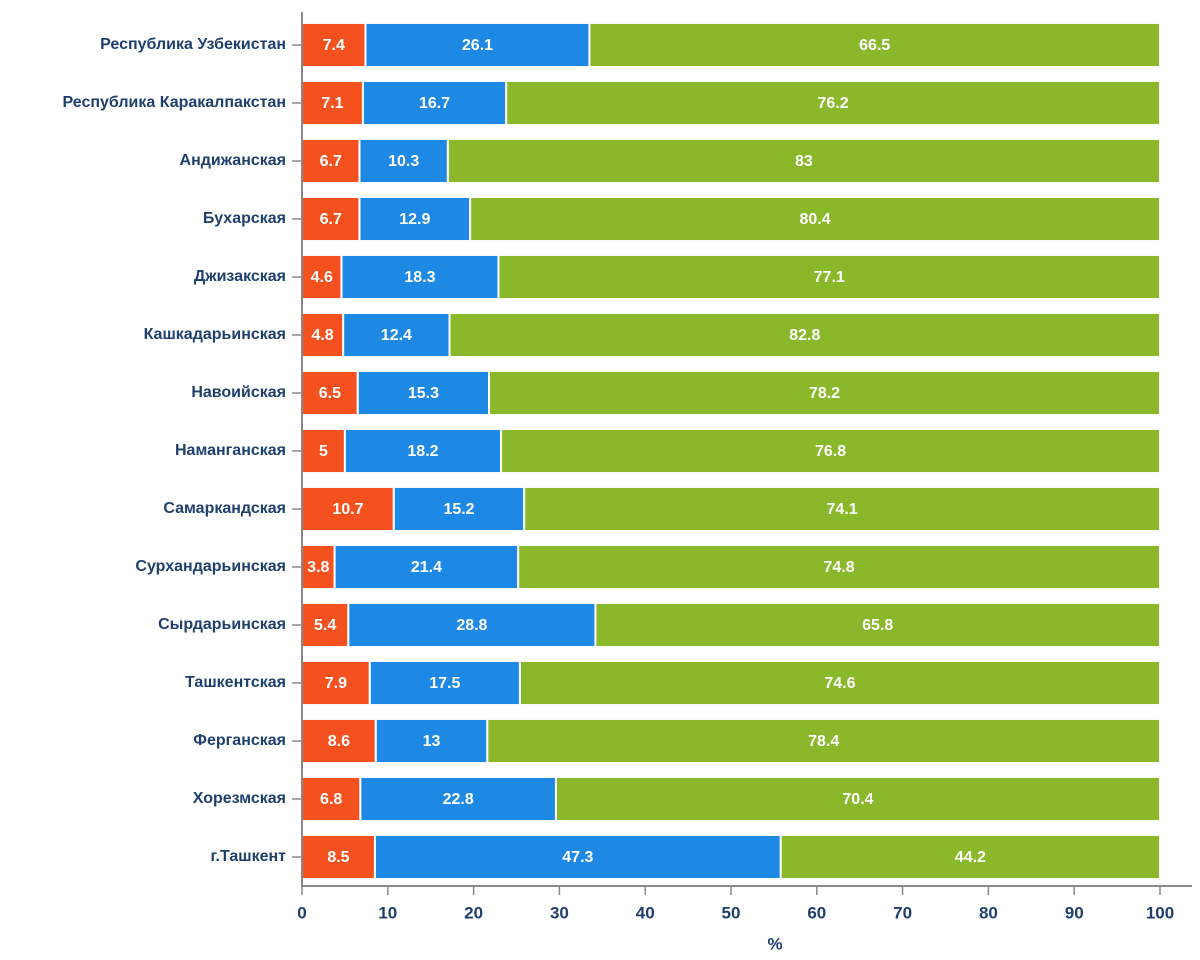  What do you see at coordinates (331, 799) in the screenshot?
I see `value-label: 6.8` at bounding box center [331, 799].